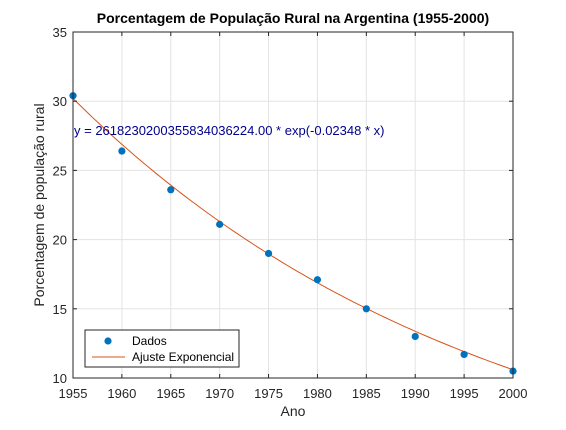  Describe the element at coordinates (60, 170) in the screenshot. I see `y-tick-label: 25` at that location.